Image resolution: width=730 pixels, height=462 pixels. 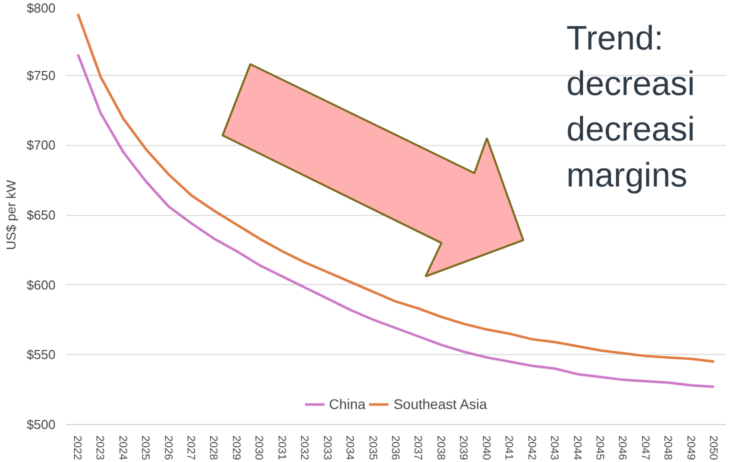 I want to click on y-tick-label: $500, so click(x=41, y=424).